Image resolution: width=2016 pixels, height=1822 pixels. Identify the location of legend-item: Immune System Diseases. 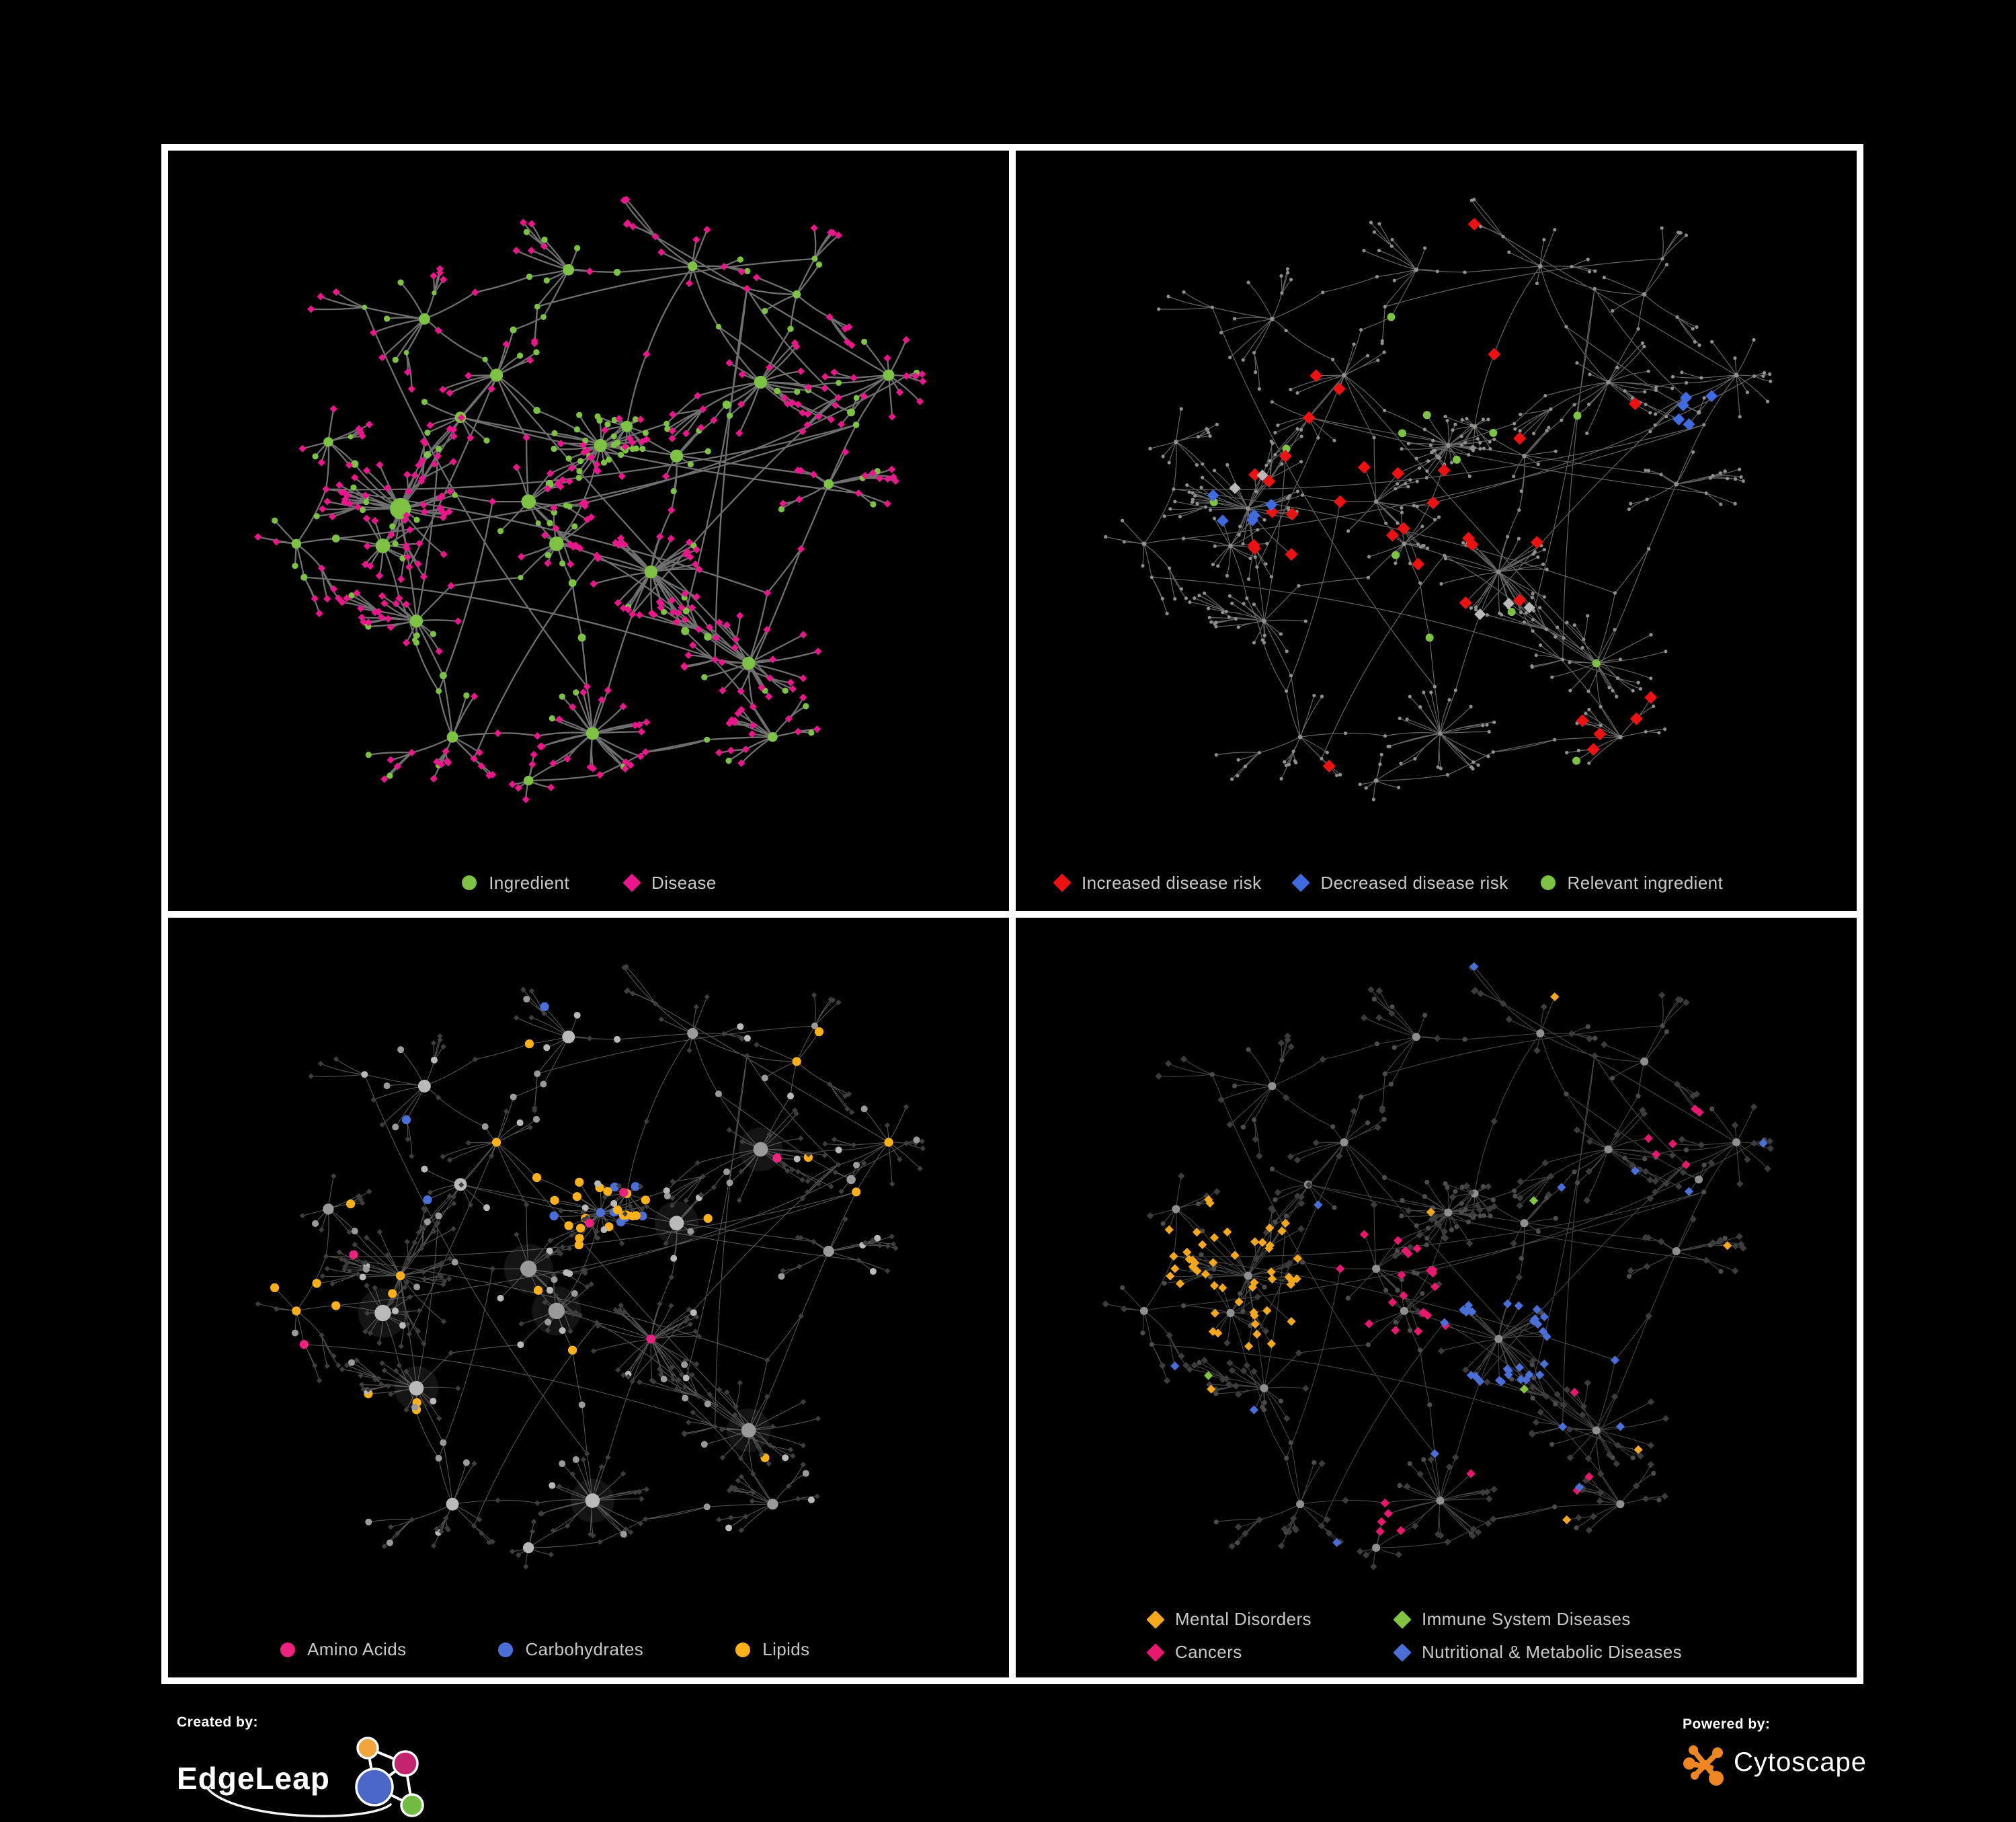
(1537, 1619).